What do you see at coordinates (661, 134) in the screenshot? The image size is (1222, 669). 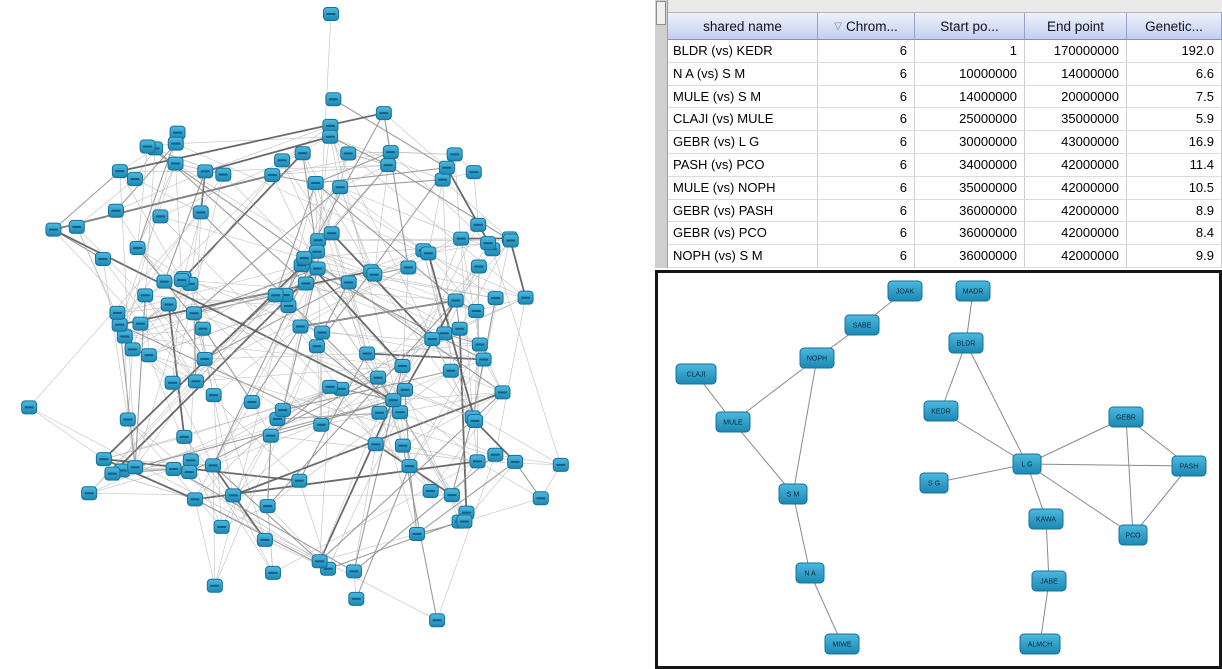 I see `table-scrollbar` at bounding box center [661, 134].